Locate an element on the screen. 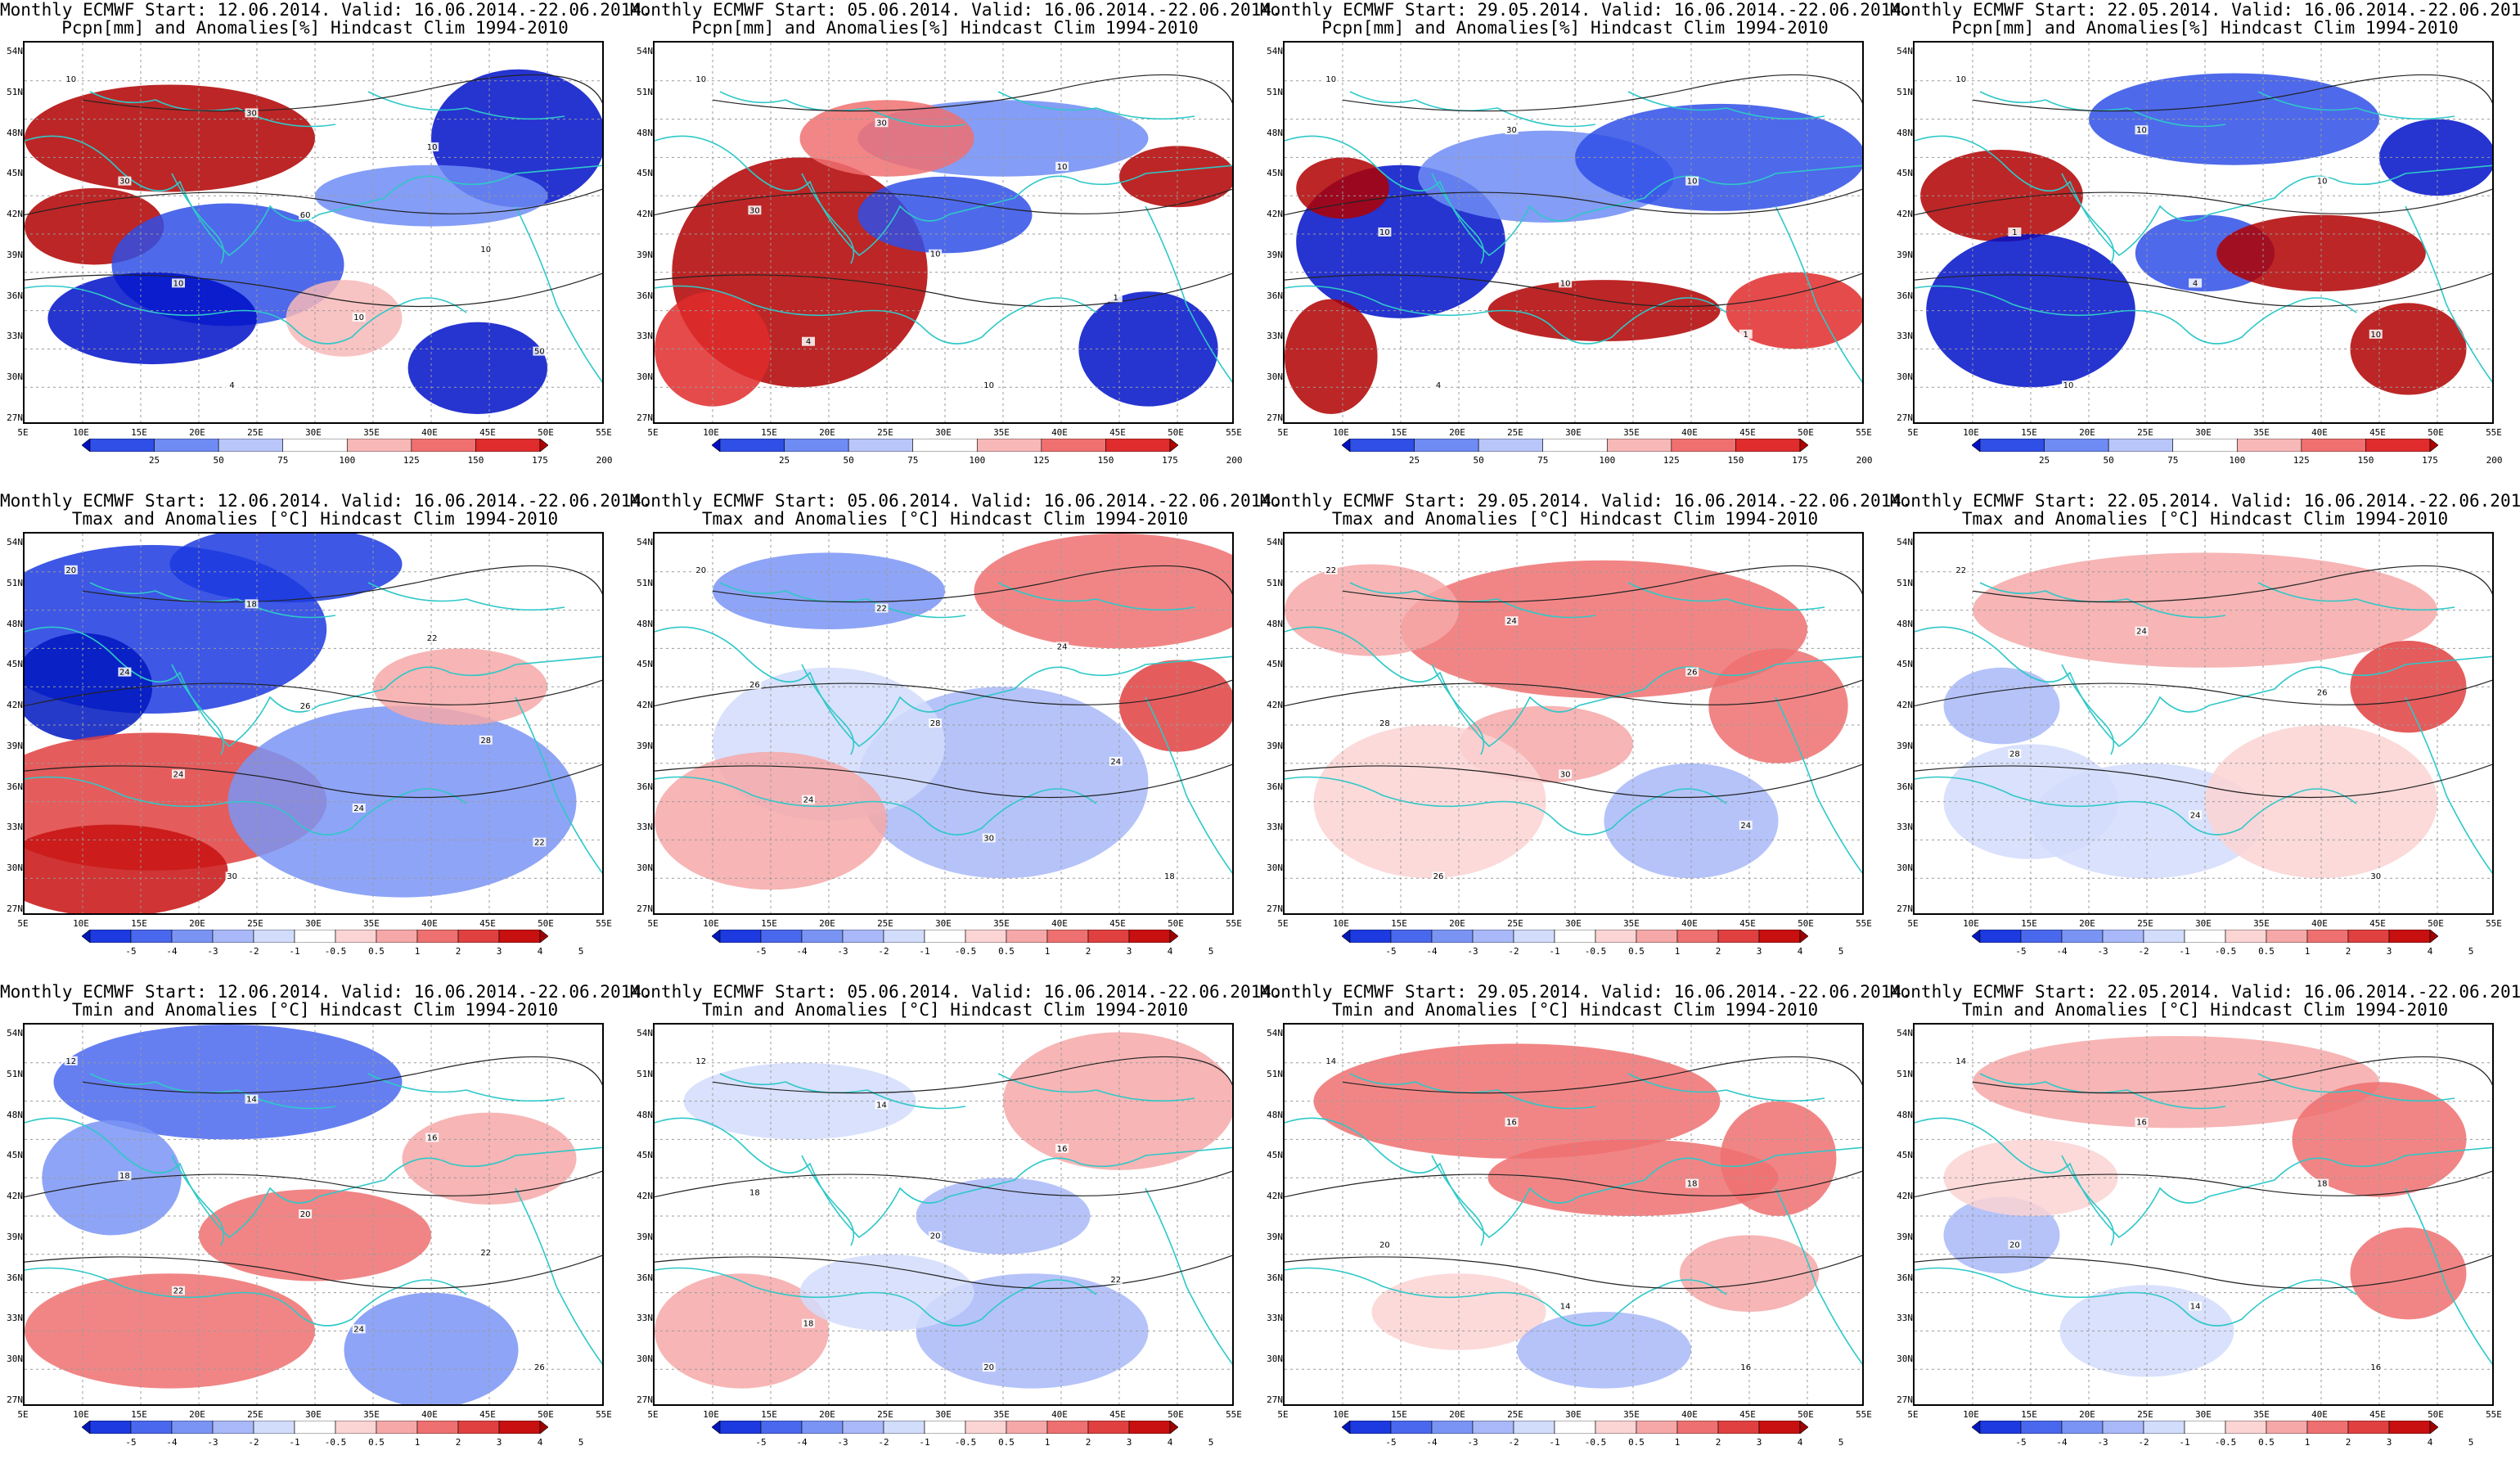 Image resolution: width=2520 pixels, height=1473 pixels. map-area: 22 24 26 28 30 24 26 is located at coordinates (1574, 723).